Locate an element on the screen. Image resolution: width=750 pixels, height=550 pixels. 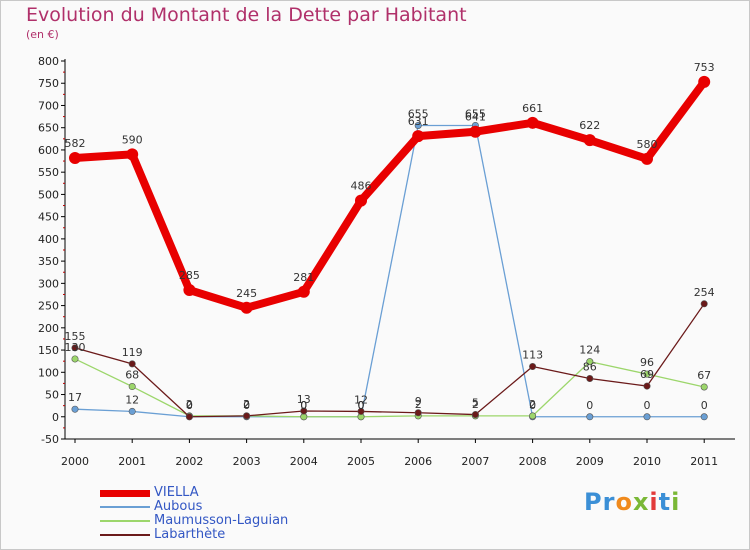
legend-swatch-labarthete is located at coordinates (125, 535).